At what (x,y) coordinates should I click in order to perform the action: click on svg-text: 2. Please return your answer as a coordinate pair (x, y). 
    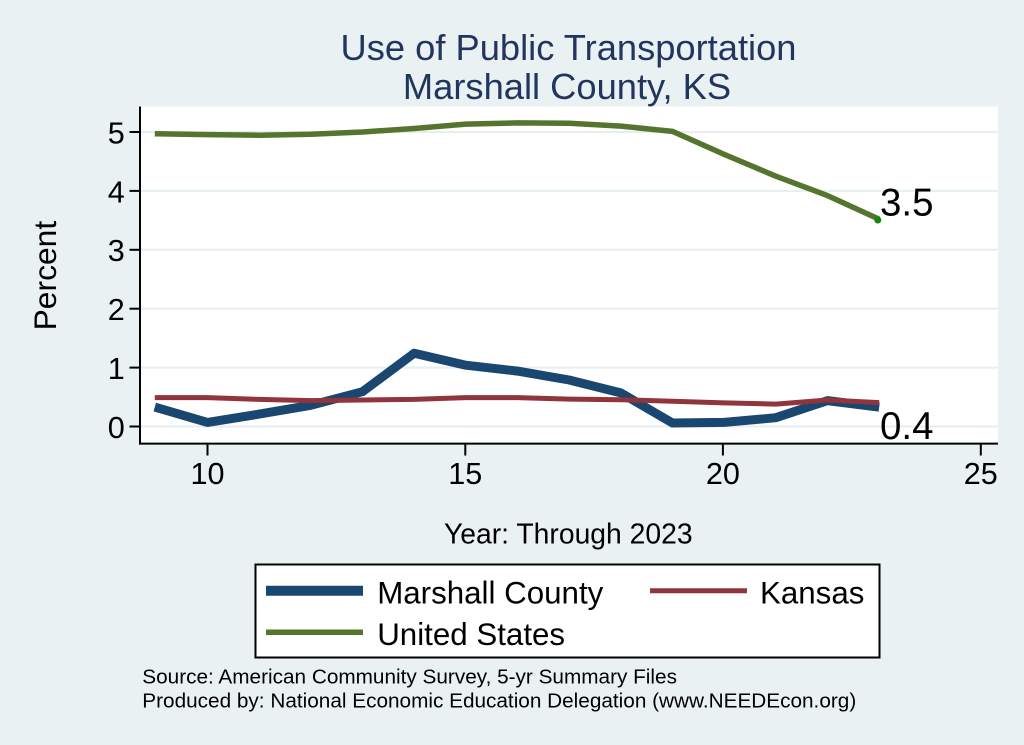
    Looking at the image, I should click on (116, 310).